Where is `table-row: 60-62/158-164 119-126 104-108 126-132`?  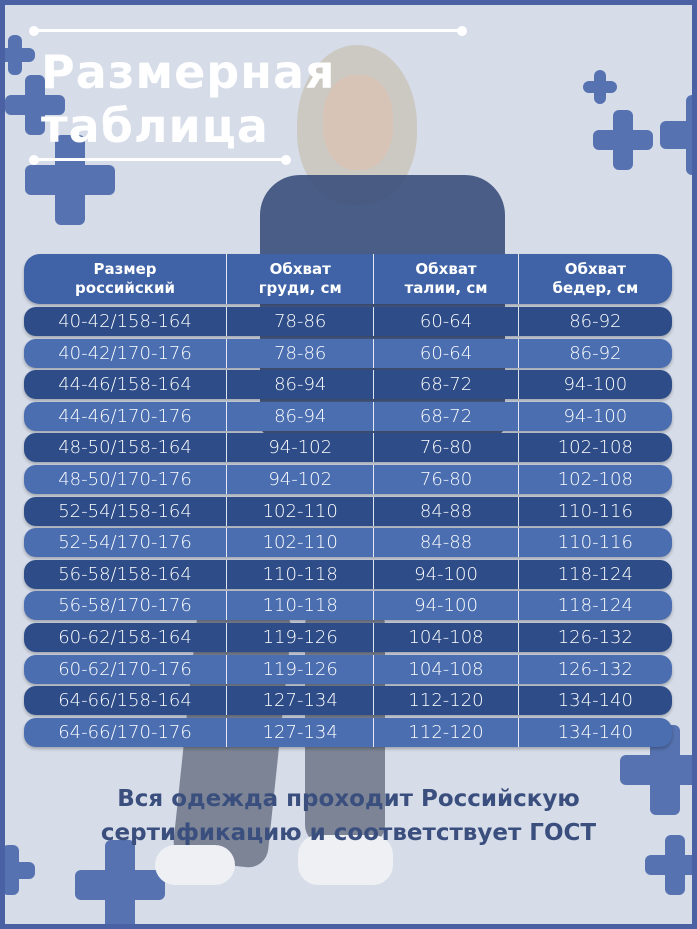
table-row: 60-62/158-164 119-126 104-108 126-132 is located at coordinates (348, 637).